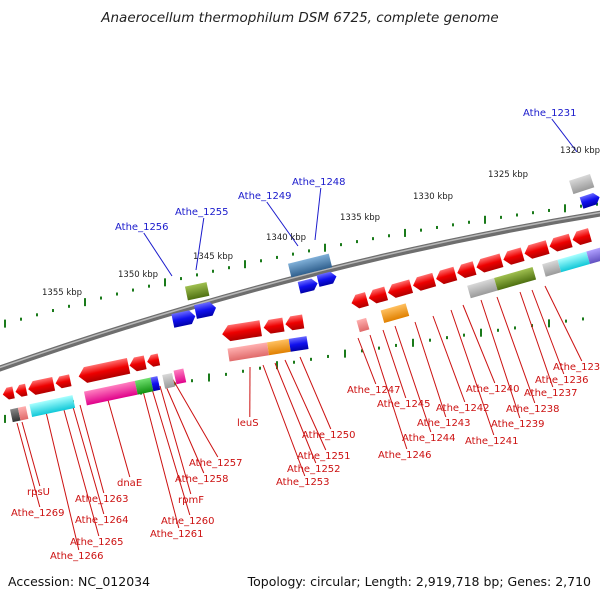 This screenshot has width=600, height=600. Describe the element at coordinates (319, 182) in the screenshot. I see `forward-gene-label: Athe_1248` at that location.